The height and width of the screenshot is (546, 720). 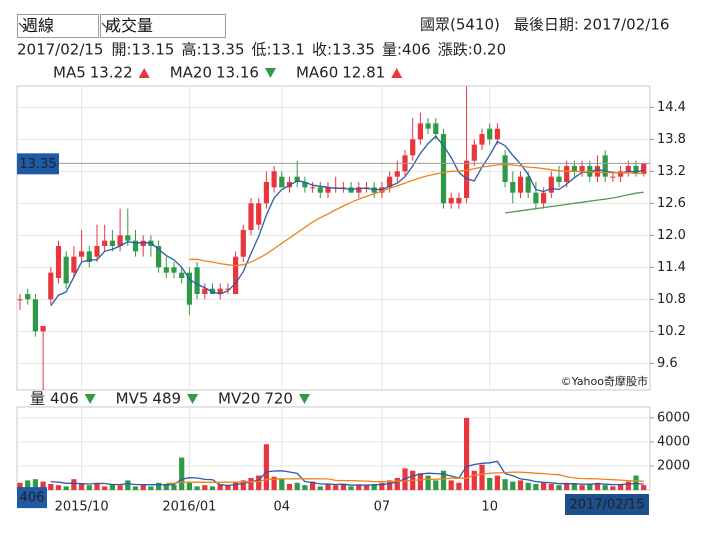 What do you see at coordinates (191, 50) in the screenshot?
I see `high-label: 高:` at bounding box center [191, 50].